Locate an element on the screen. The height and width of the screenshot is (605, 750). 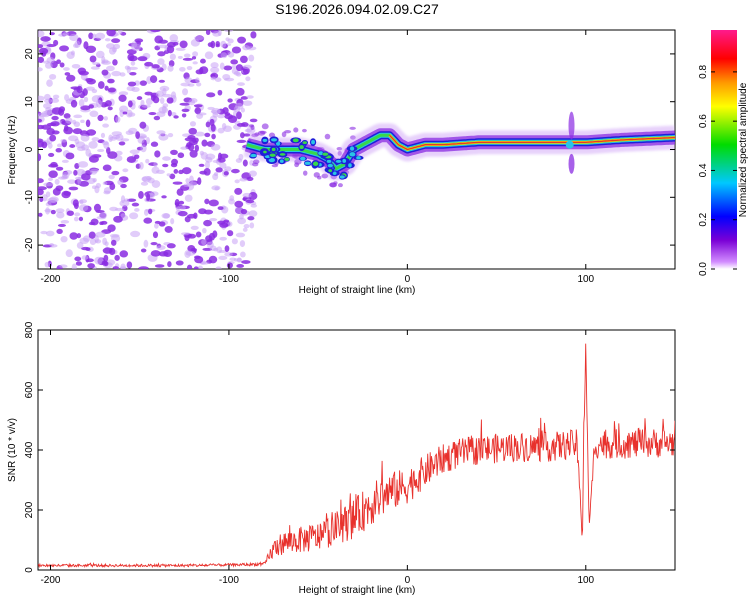
colorbar-tick-label: 0.6 is located at coordinates (703, 121).